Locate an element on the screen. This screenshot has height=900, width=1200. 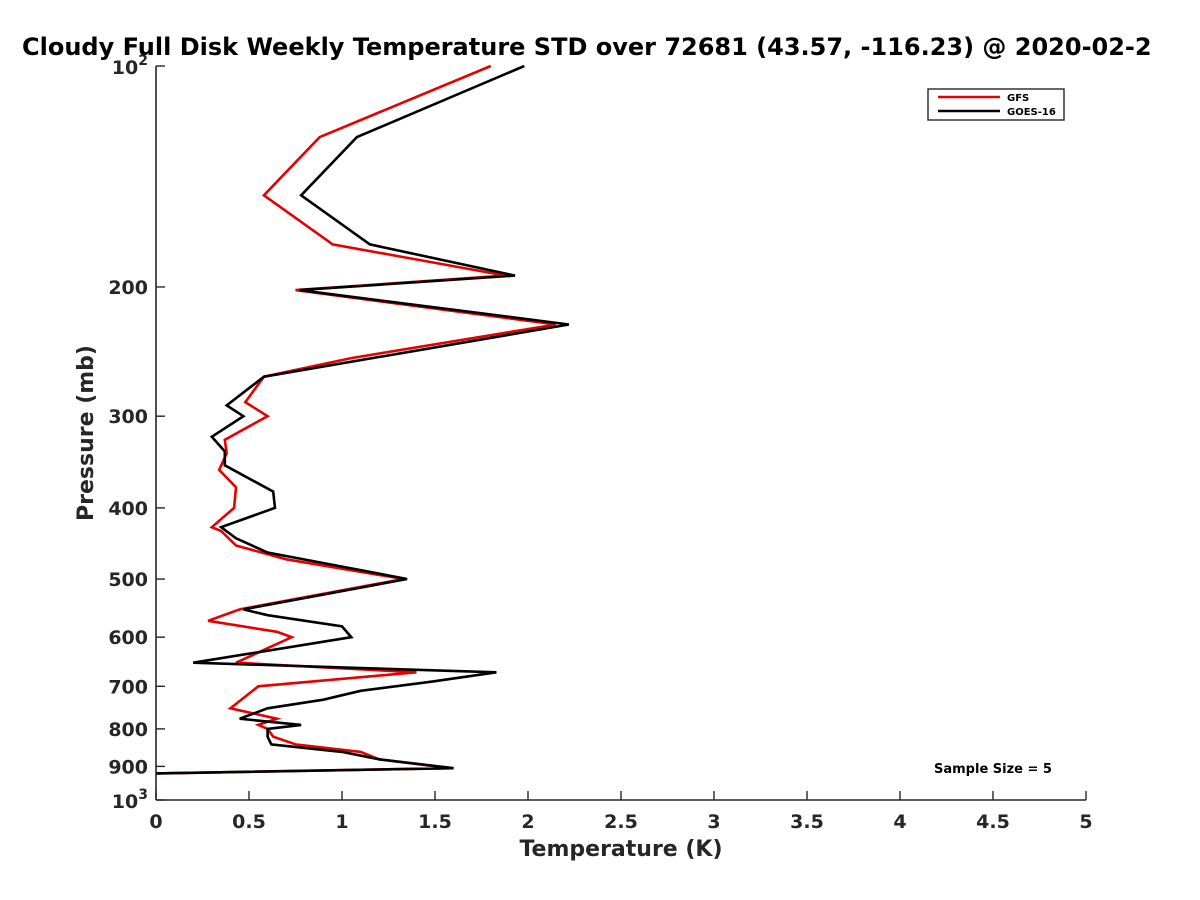
y-tick-label: 600 is located at coordinates (128, 638).